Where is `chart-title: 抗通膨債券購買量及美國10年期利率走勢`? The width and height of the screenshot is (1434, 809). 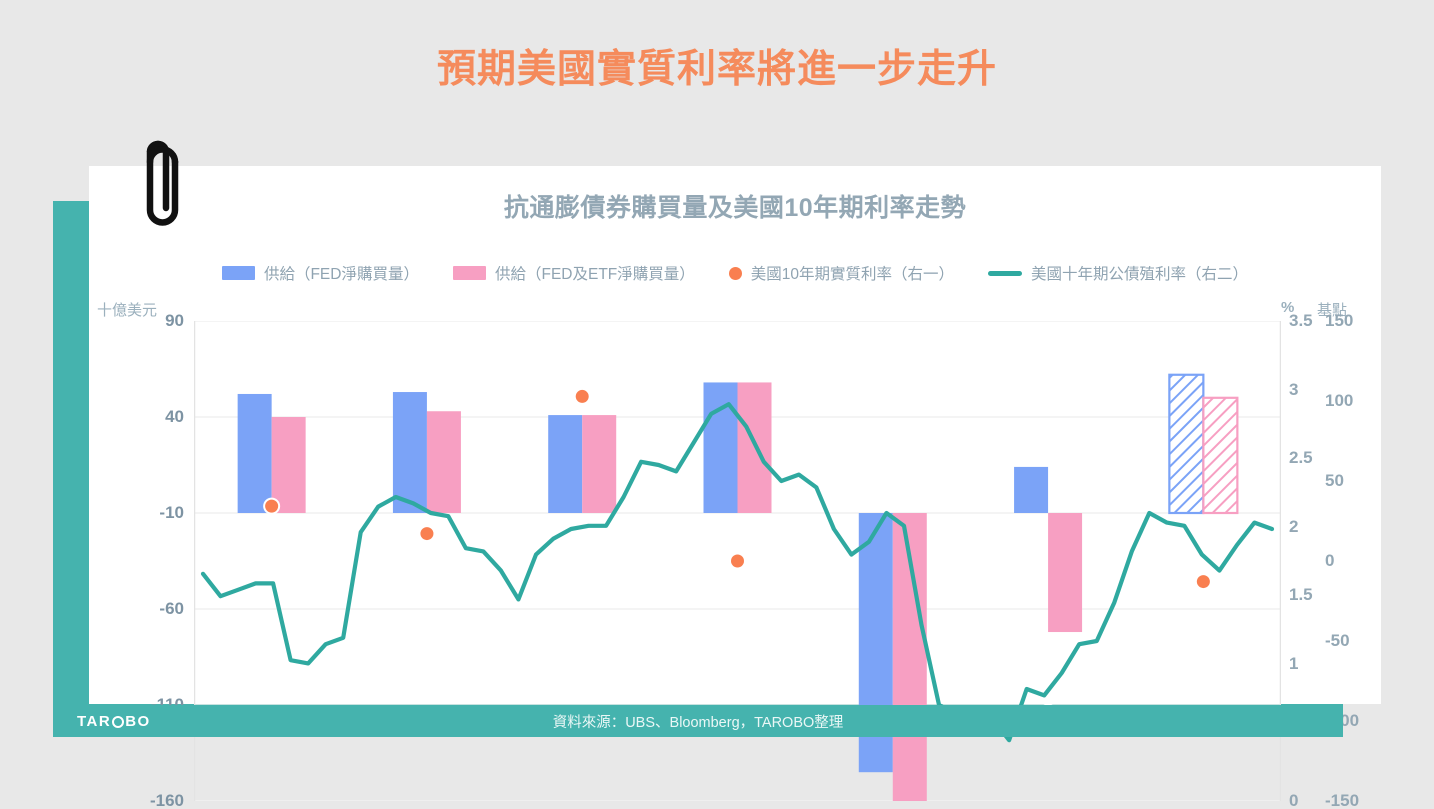
chart-title: 抗通膨債券購買量及美國10年期利率走勢 is located at coordinates (735, 208).